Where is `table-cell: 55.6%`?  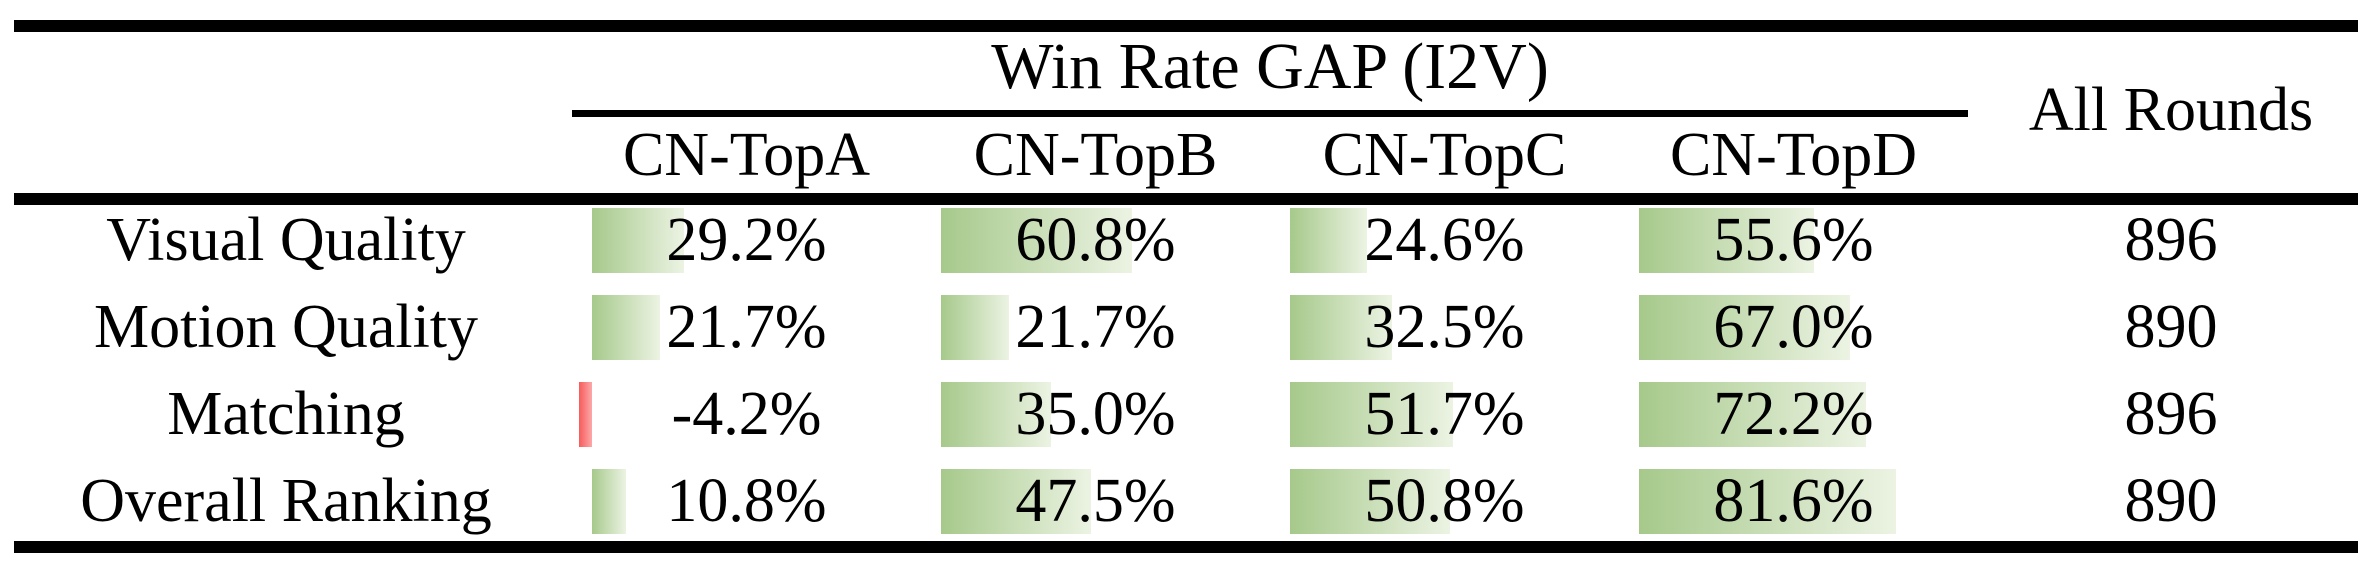
table-cell: 55.6% is located at coordinates (1793, 240).